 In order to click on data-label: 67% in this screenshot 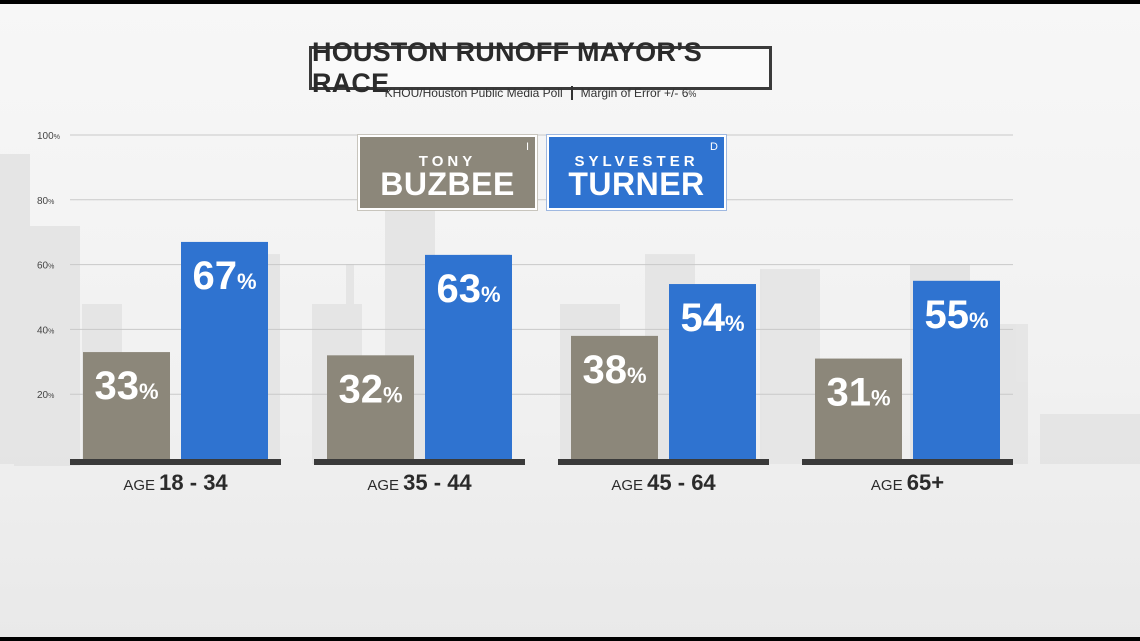, I will do `click(224, 276)`.